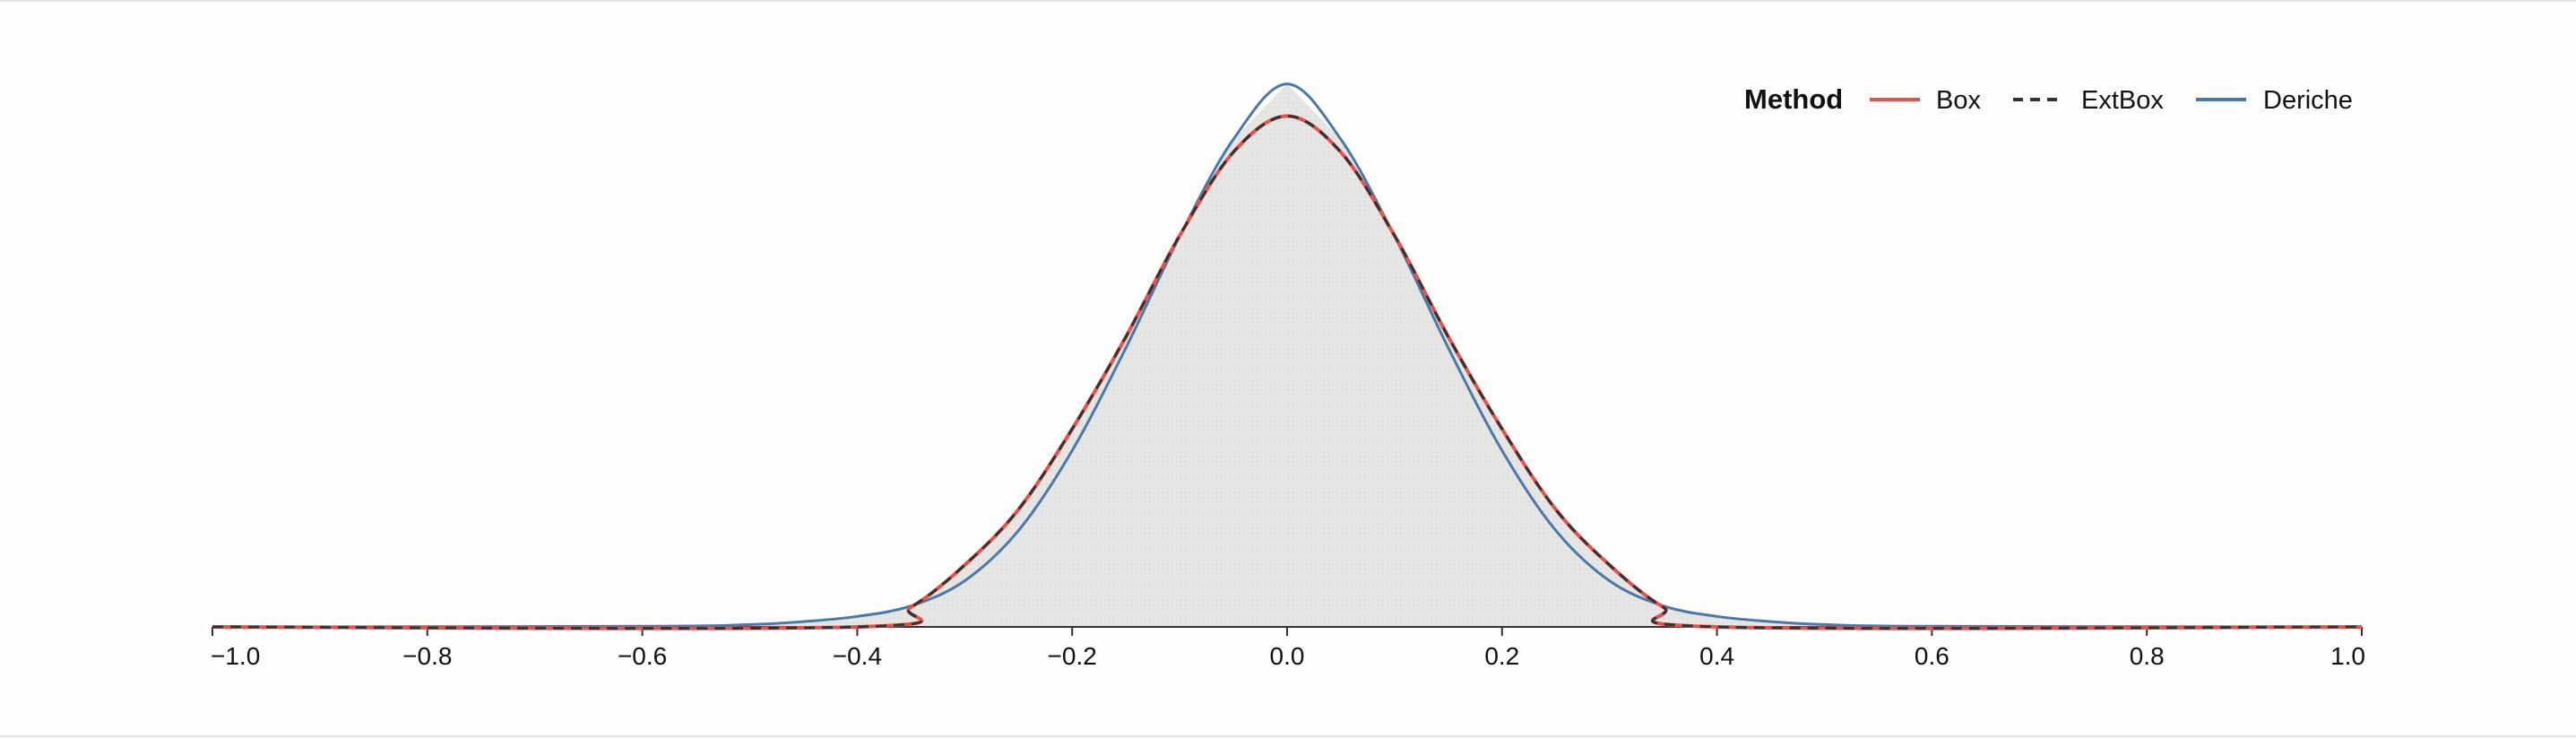 The width and height of the screenshot is (2576, 739). What do you see at coordinates (1958, 100) in the screenshot?
I see `legend-label-box: Box` at bounding box center [1958, 100].